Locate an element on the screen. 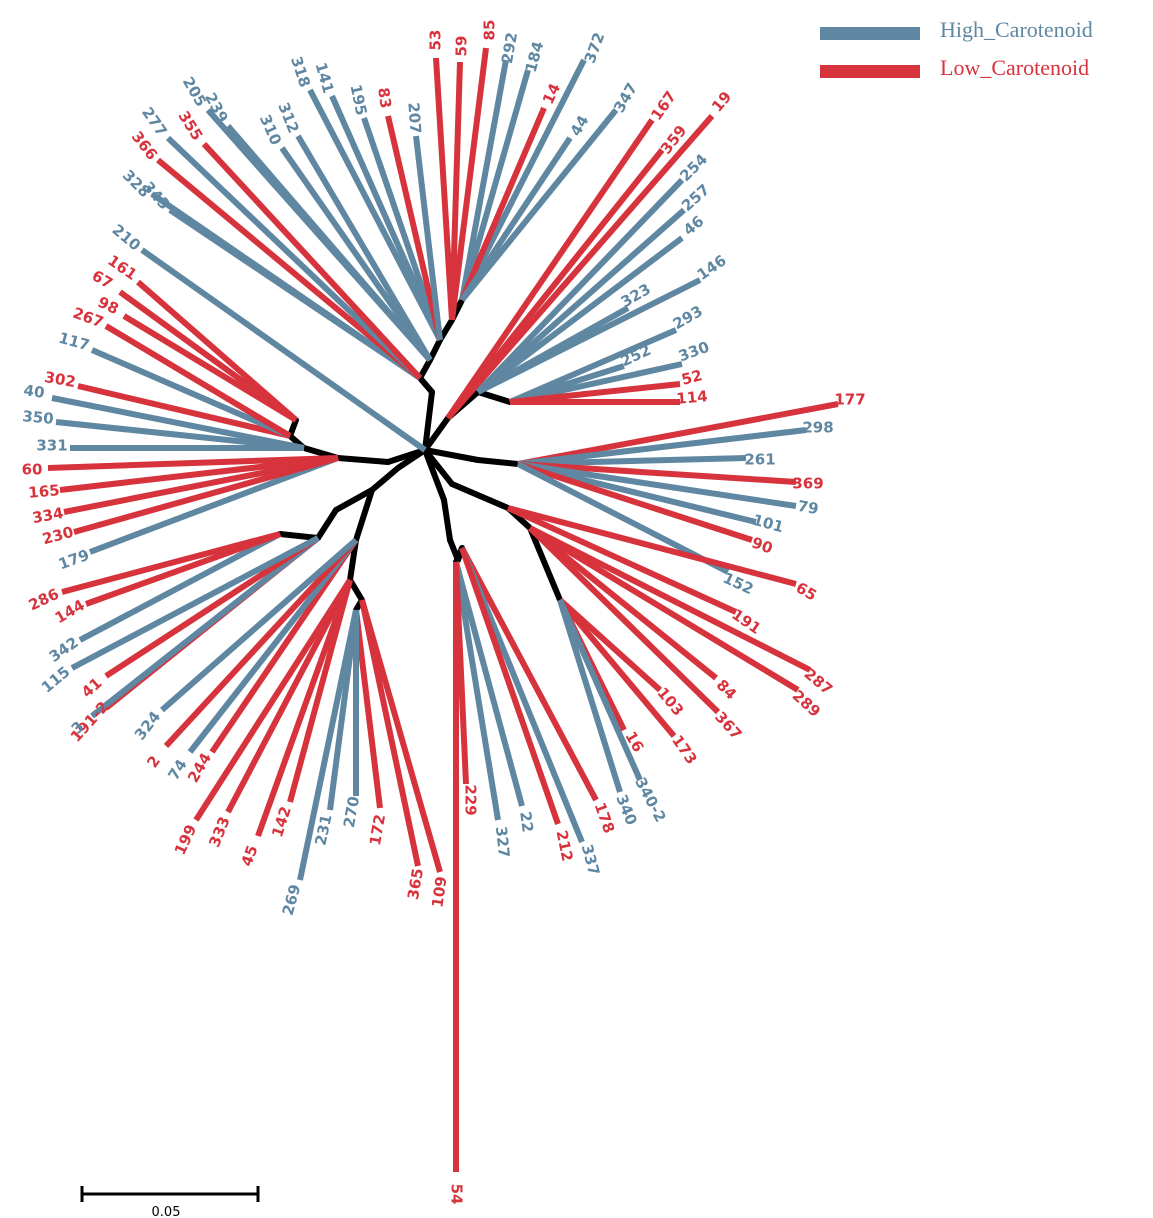 The height and width of the screenshot is (1218, 1153). leaf-label-44: 44 is located at coordinates (580, 125).